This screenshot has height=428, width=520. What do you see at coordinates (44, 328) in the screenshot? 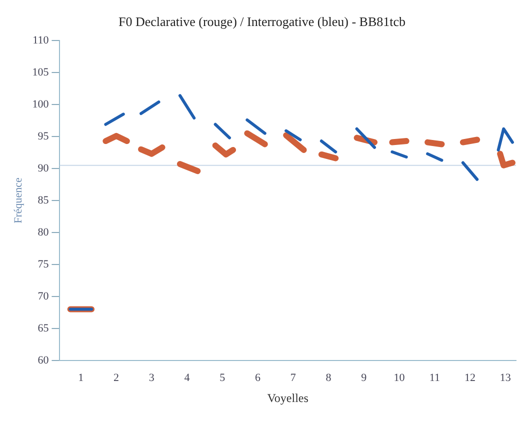
I see `y-tick-label: 65` at bounding box center [44, 328].